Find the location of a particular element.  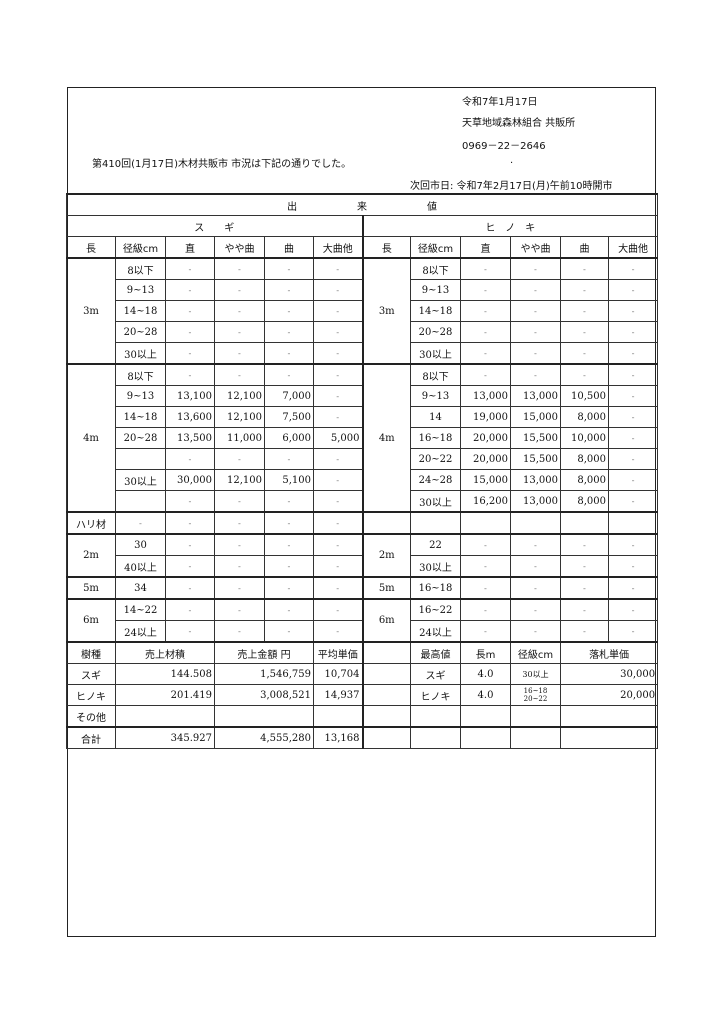

price-cell: 7,500 is located at coordinates (289, 417).